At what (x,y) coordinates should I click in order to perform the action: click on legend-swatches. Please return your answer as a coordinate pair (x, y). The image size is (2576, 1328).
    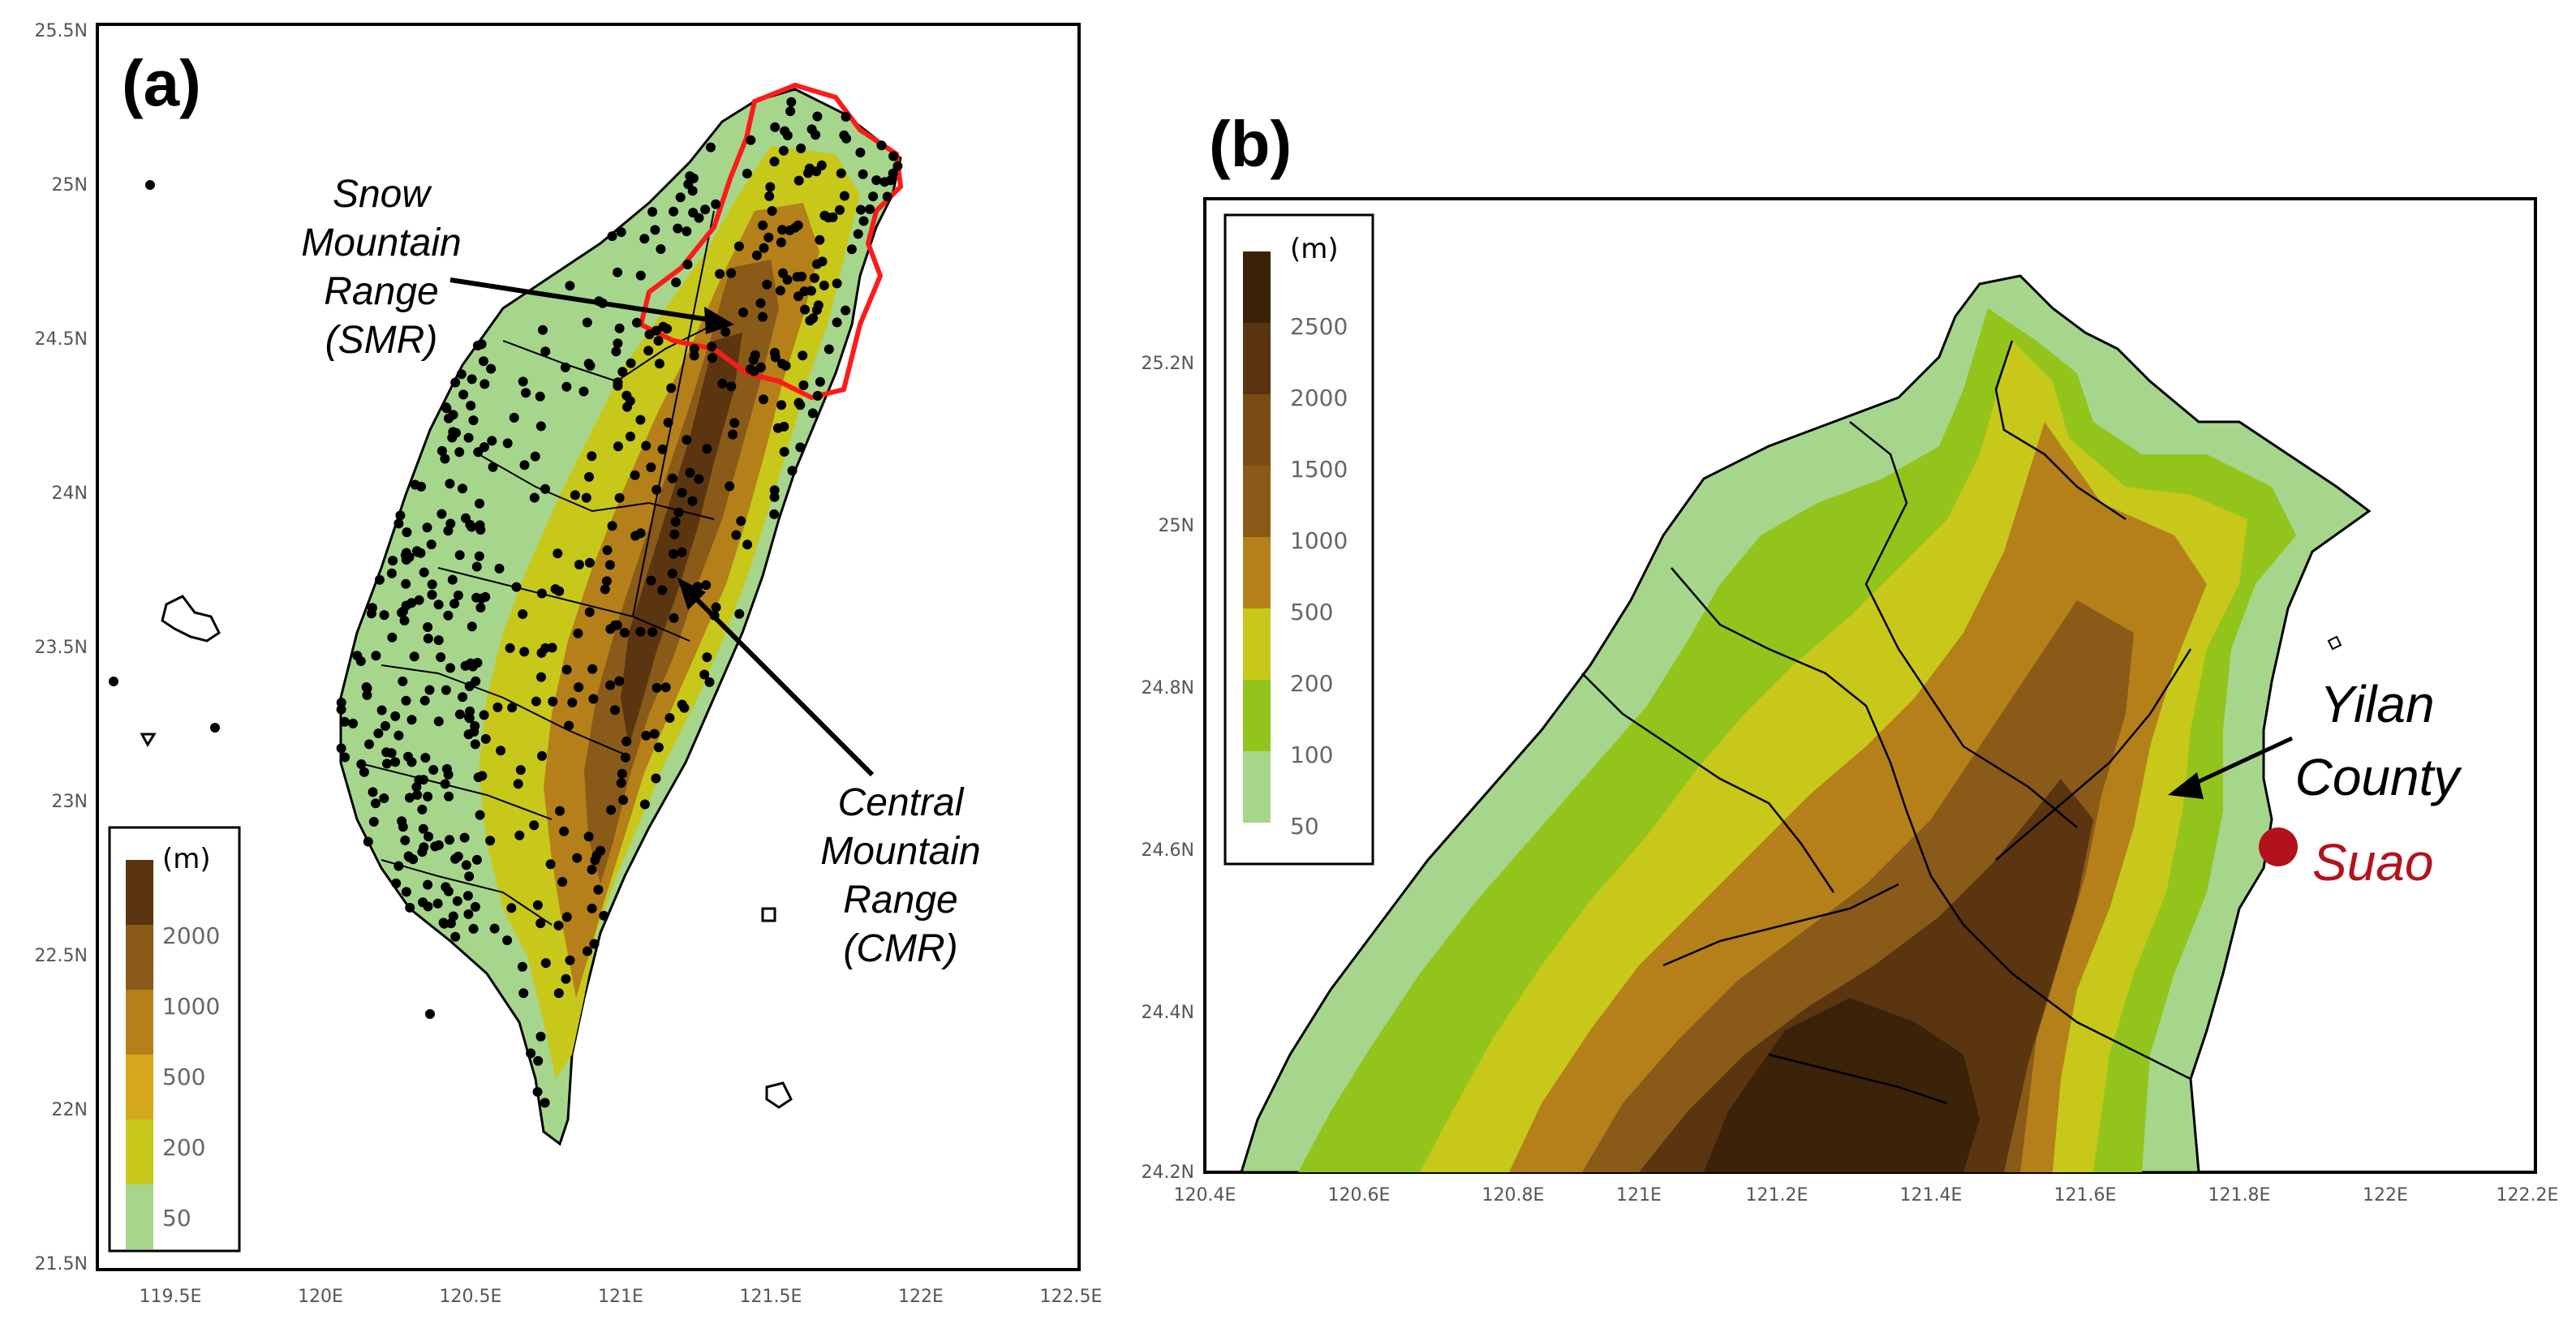
    Looking at the image, I should click on (1257, 537).